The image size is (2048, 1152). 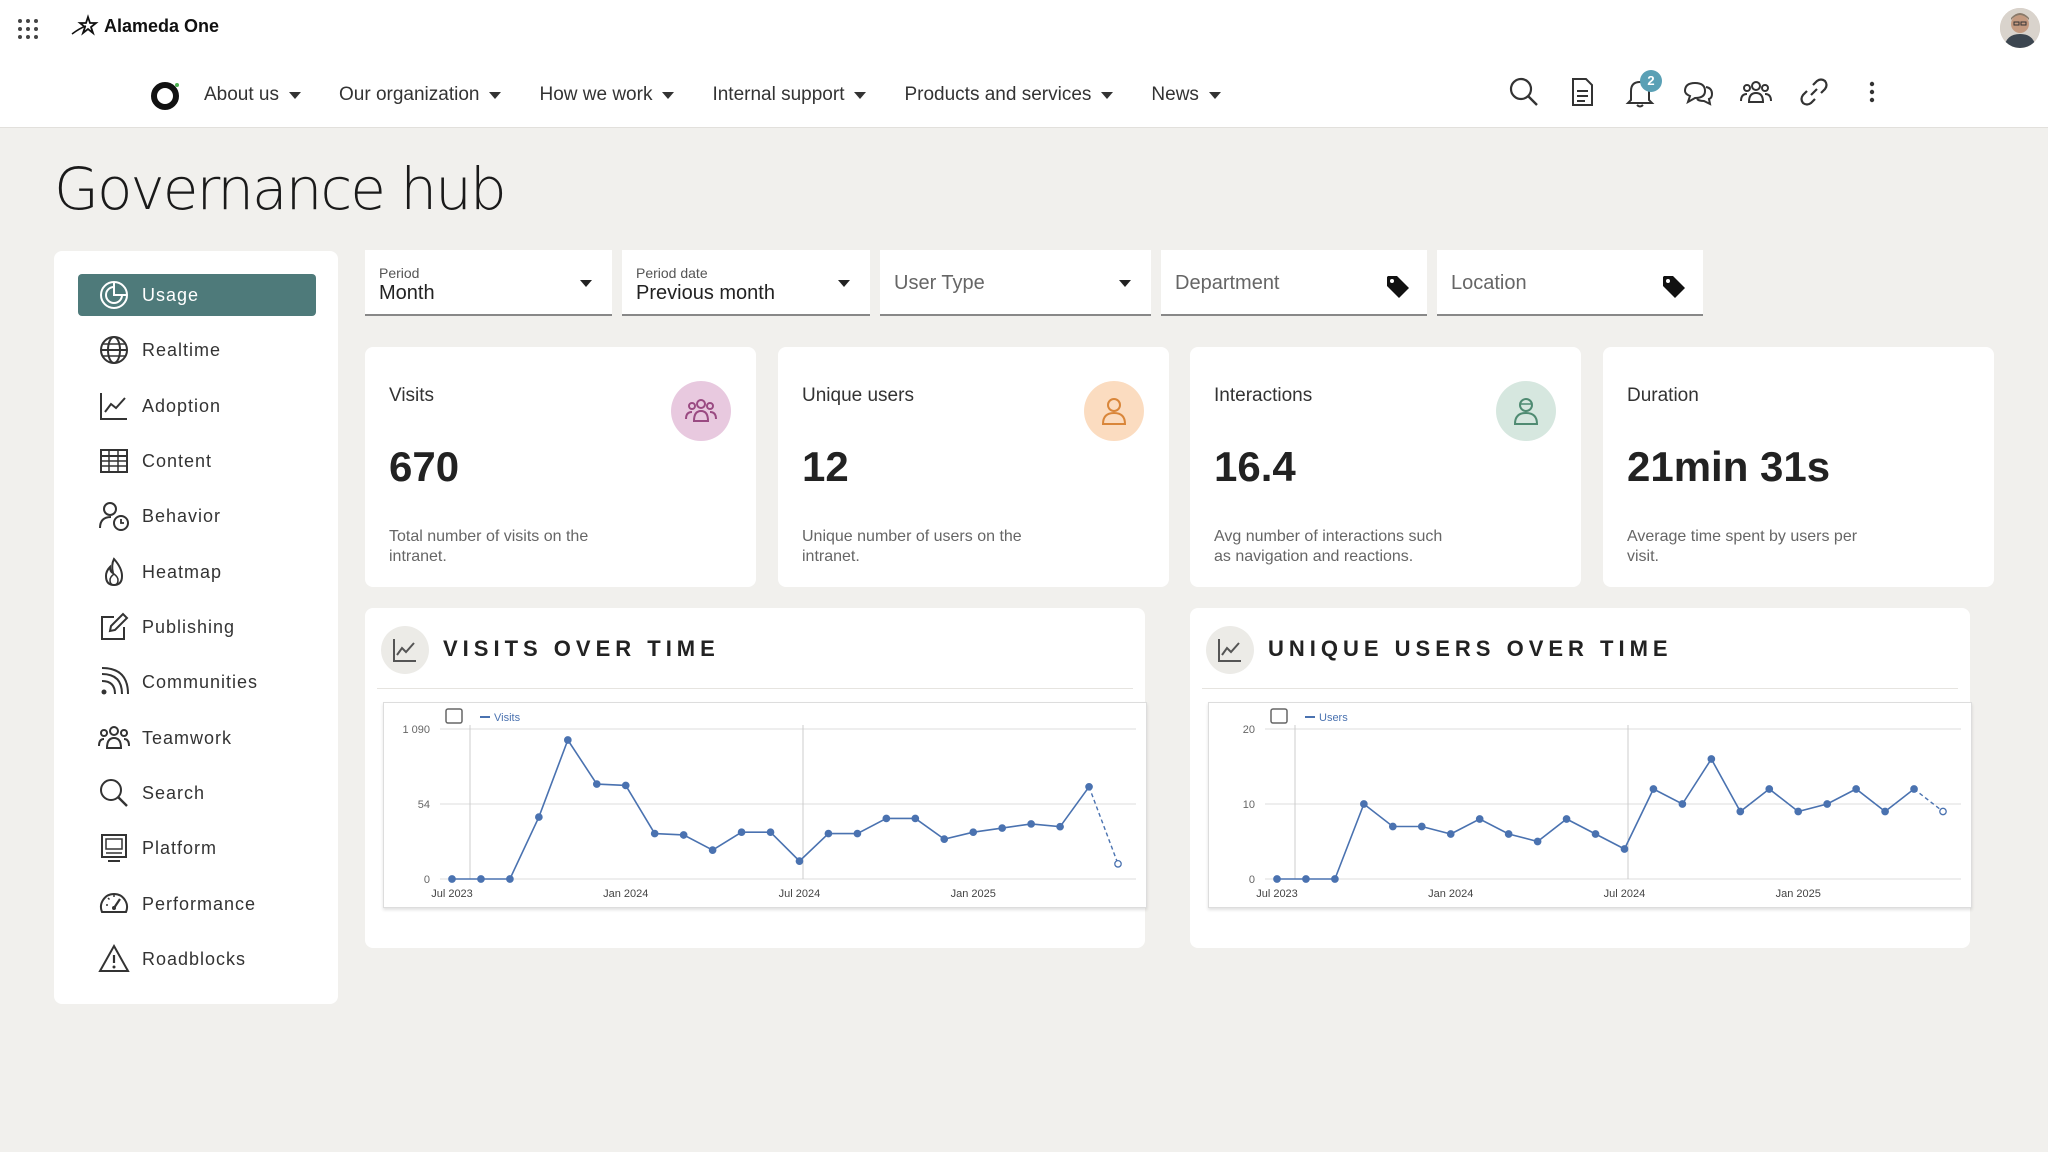 I want to click on sidebar-item-publishing: Publishing, so click(x=197, y=627).